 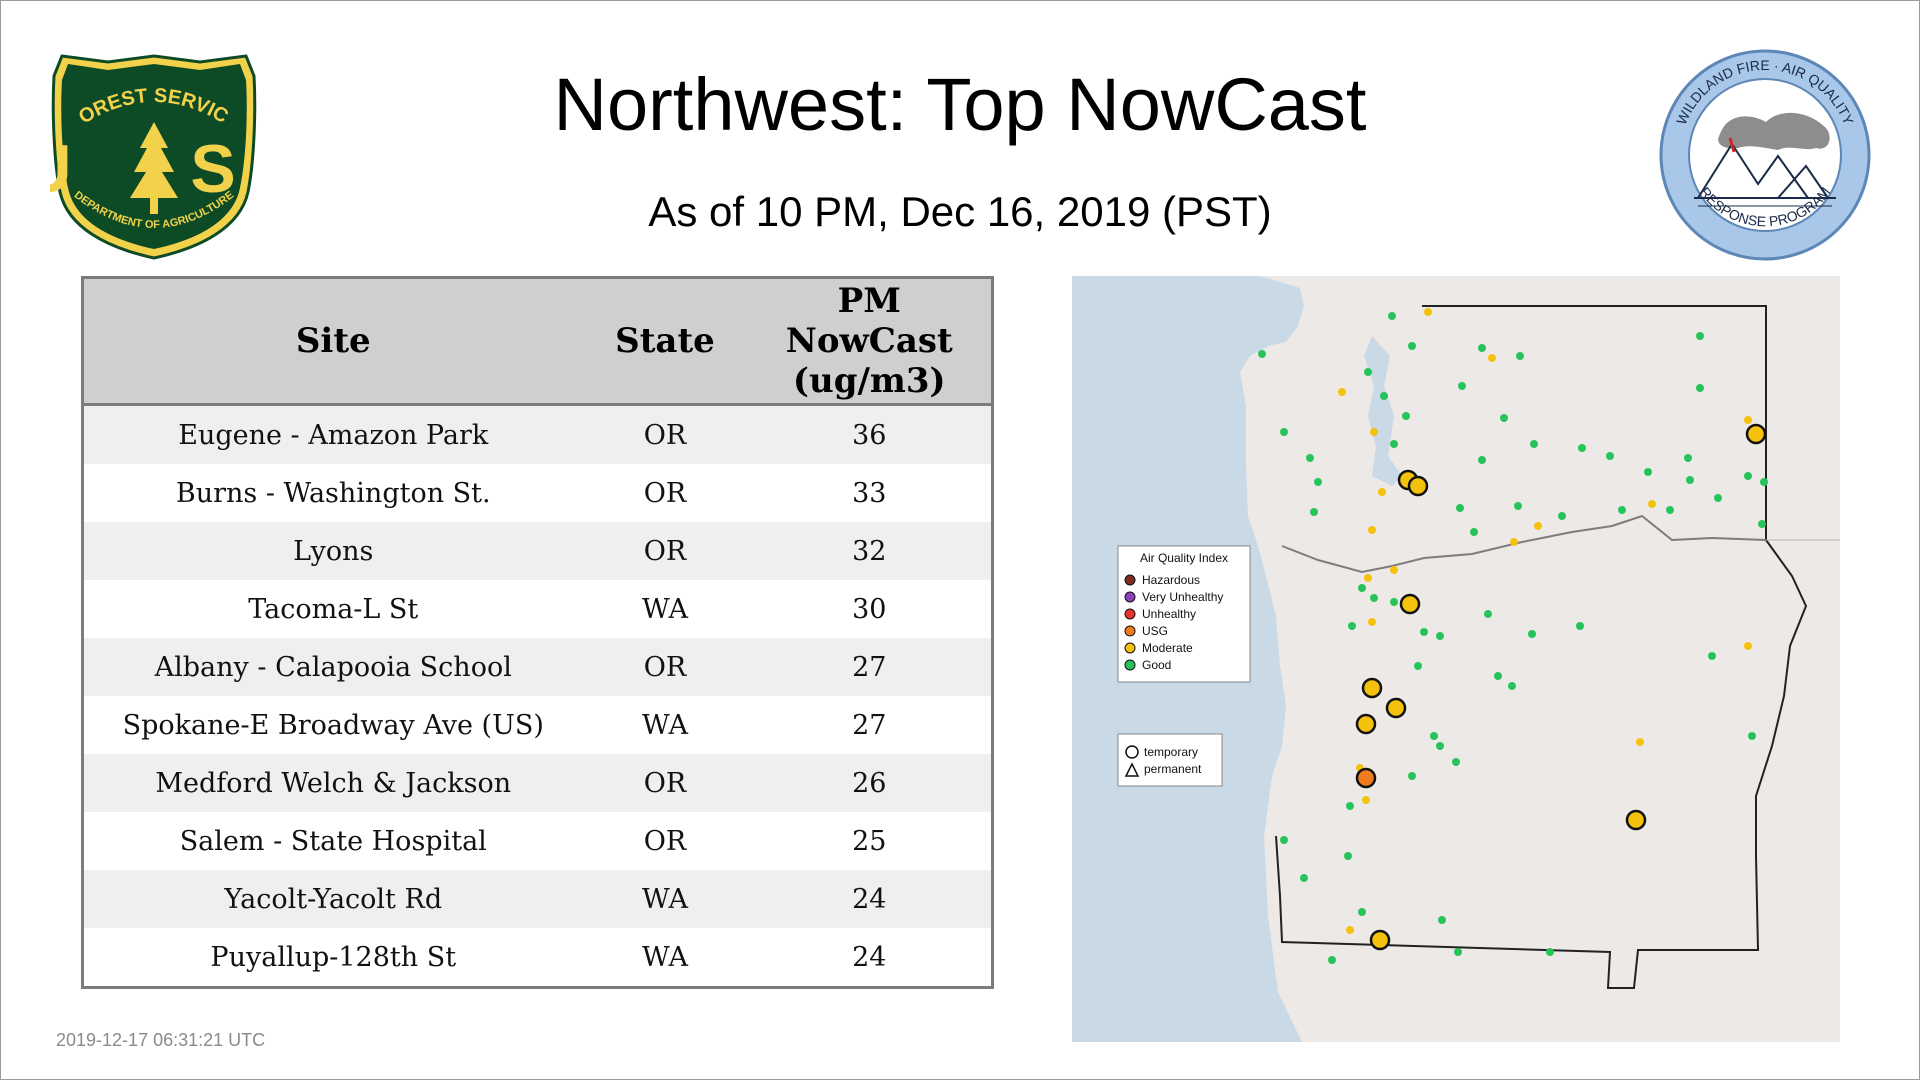 I want to click on legend-label: Moderate, so click(x=1167, y=648).